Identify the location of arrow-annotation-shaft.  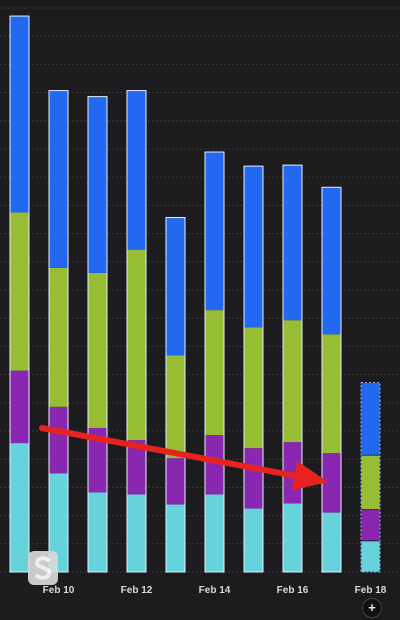
(168, 452).